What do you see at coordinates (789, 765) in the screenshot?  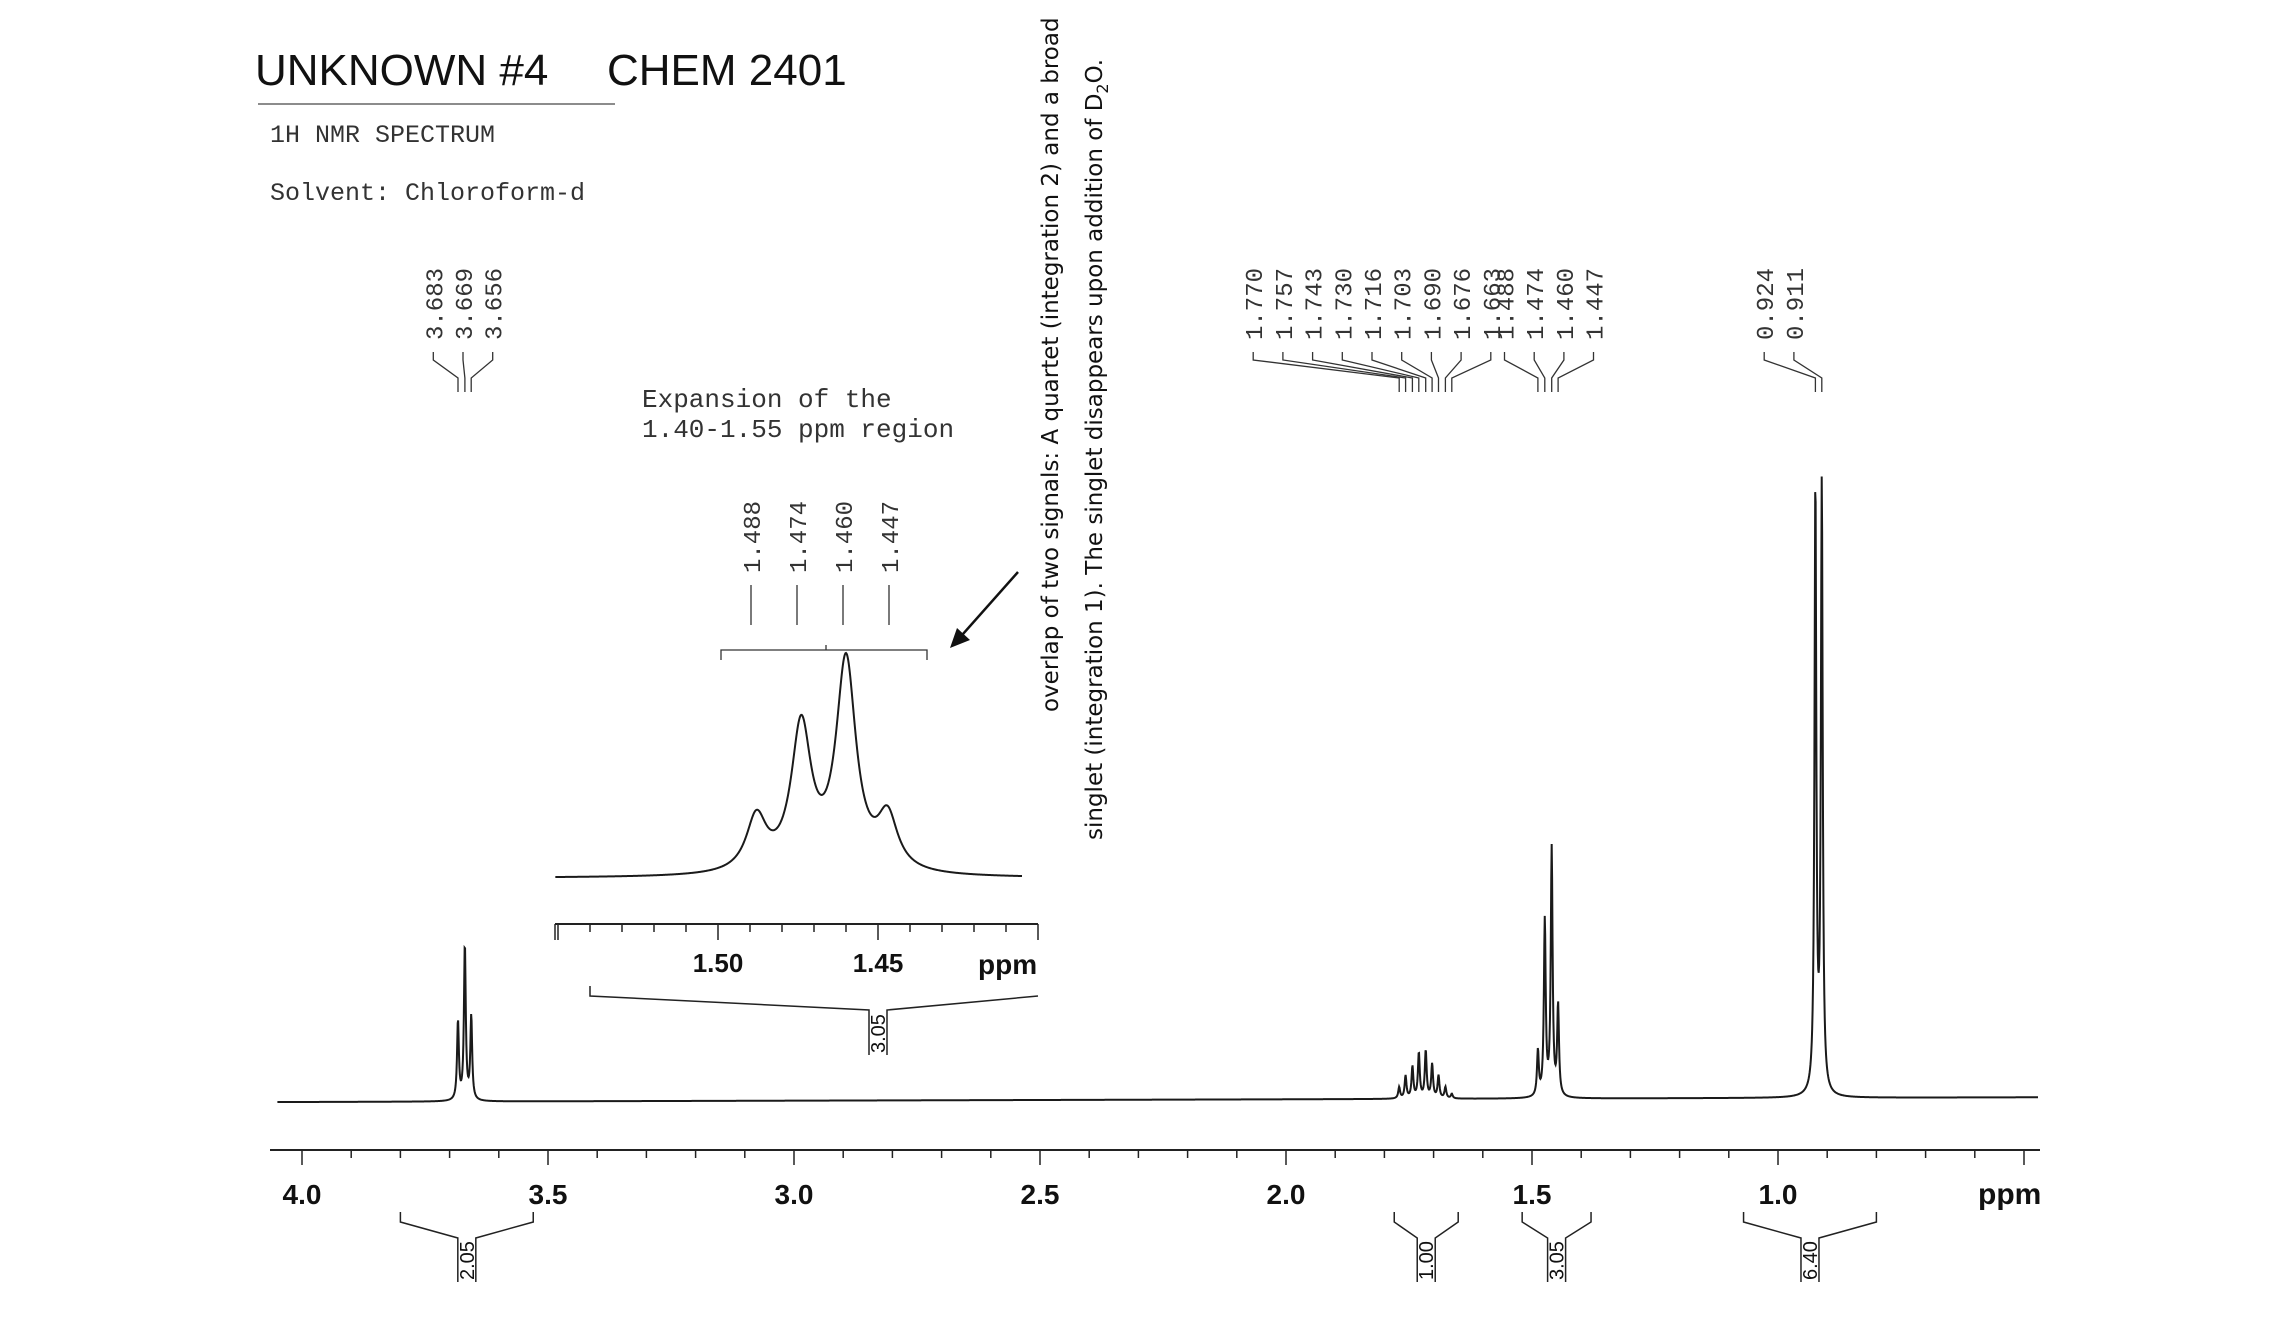 I see `inset-spectrum-line` at bounding box center [789, 765].